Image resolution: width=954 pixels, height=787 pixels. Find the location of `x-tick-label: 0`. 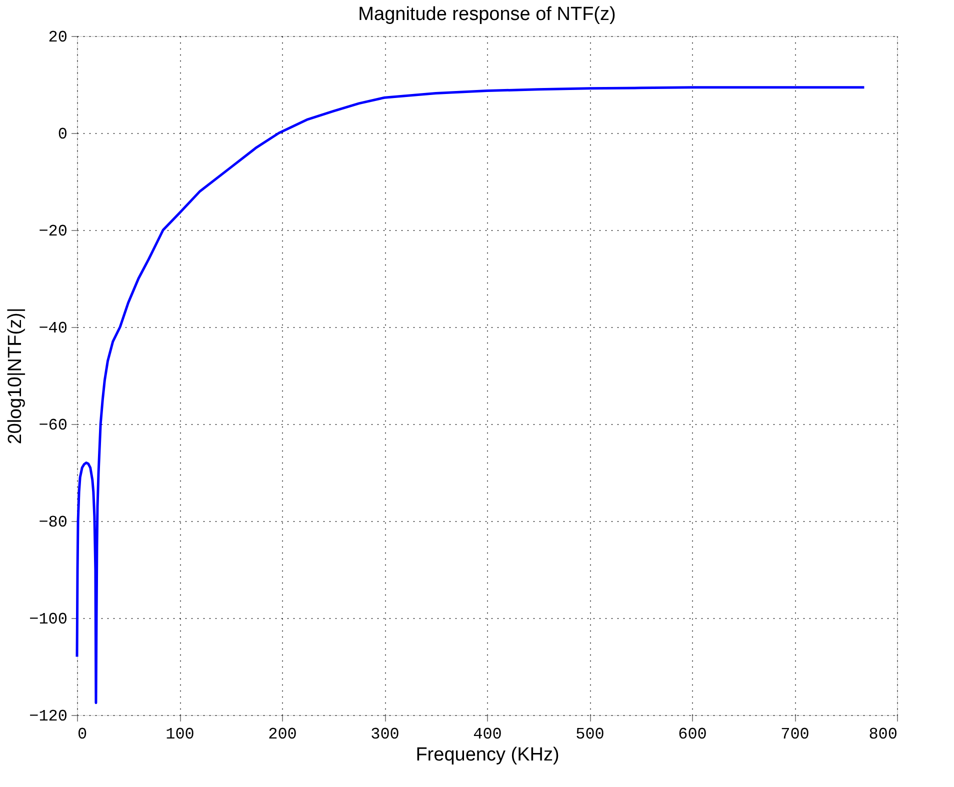

x-tick-label: 0 is located at coordinates (83, 735).